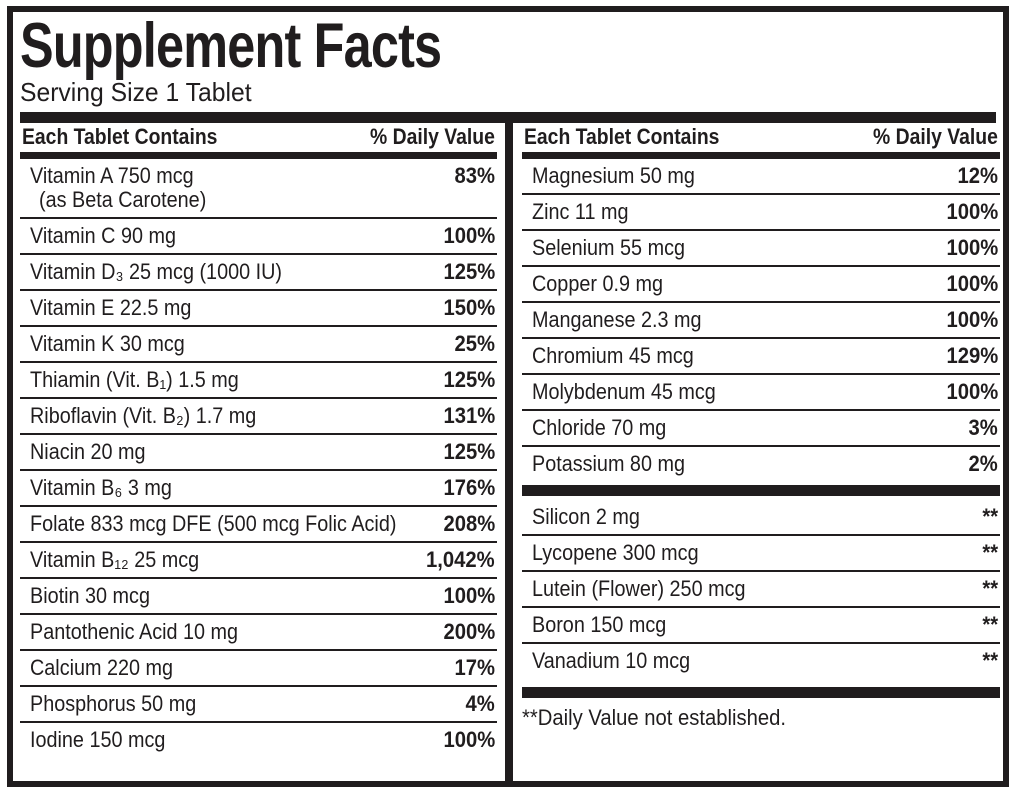  What do you see at coordinates (103, 235) in the screenshot?
I see `nutrient-name: Vitamin C 90 mg` at bounding box center [103, 235].